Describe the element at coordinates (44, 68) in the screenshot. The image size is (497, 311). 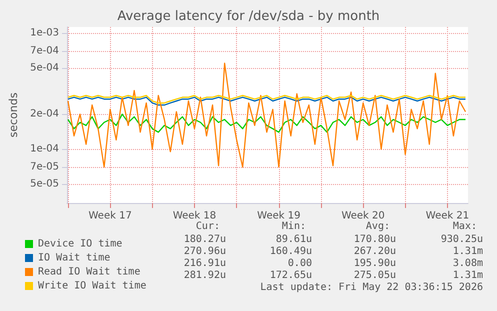
I see `y-tick-label: 5e-04` at that location.